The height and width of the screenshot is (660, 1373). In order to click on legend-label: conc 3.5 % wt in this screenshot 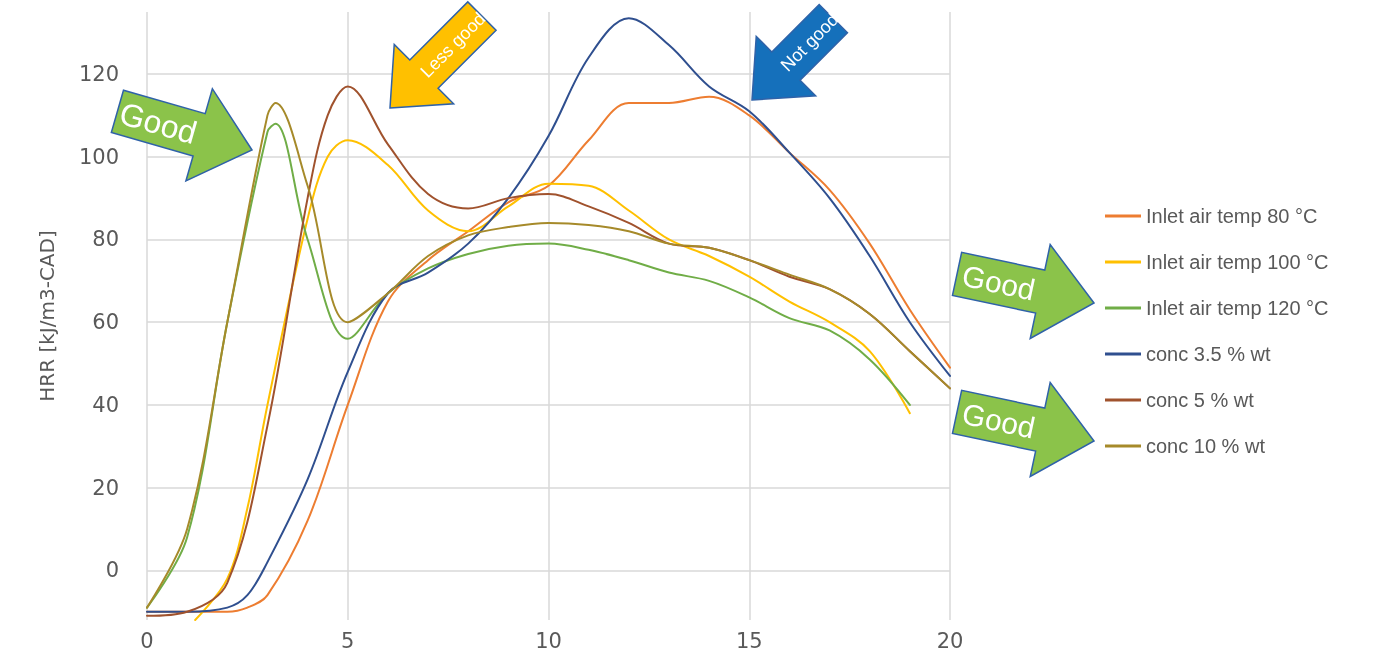, I will do `click(1208, 354)`.